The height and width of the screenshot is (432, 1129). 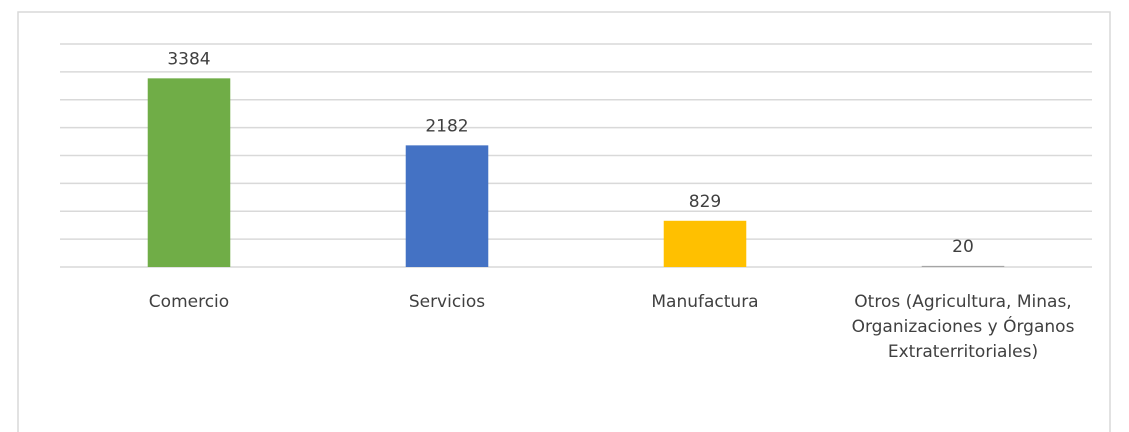 What do you see at coordinates (189, 302) in the screenshot?
I see `x-tick-label: Comercio` at bounding box center [189, 302].